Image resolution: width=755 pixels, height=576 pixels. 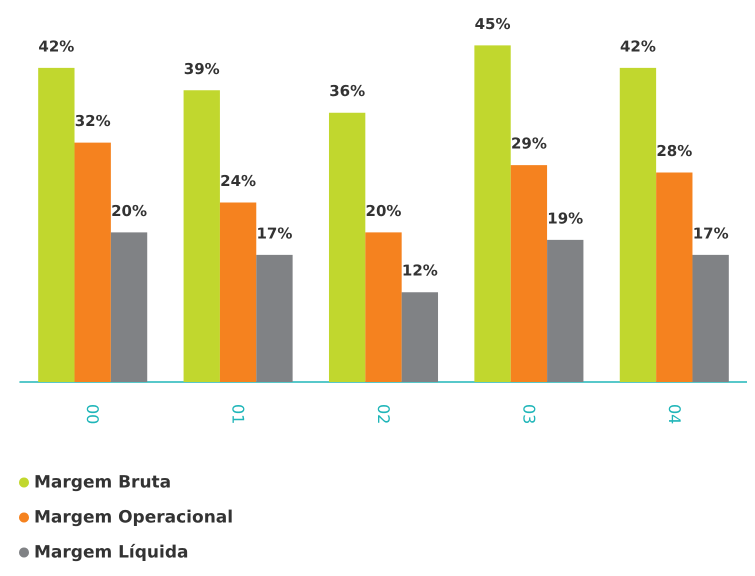 I want to click on data-label: 32%, so click(x=92, y=121).